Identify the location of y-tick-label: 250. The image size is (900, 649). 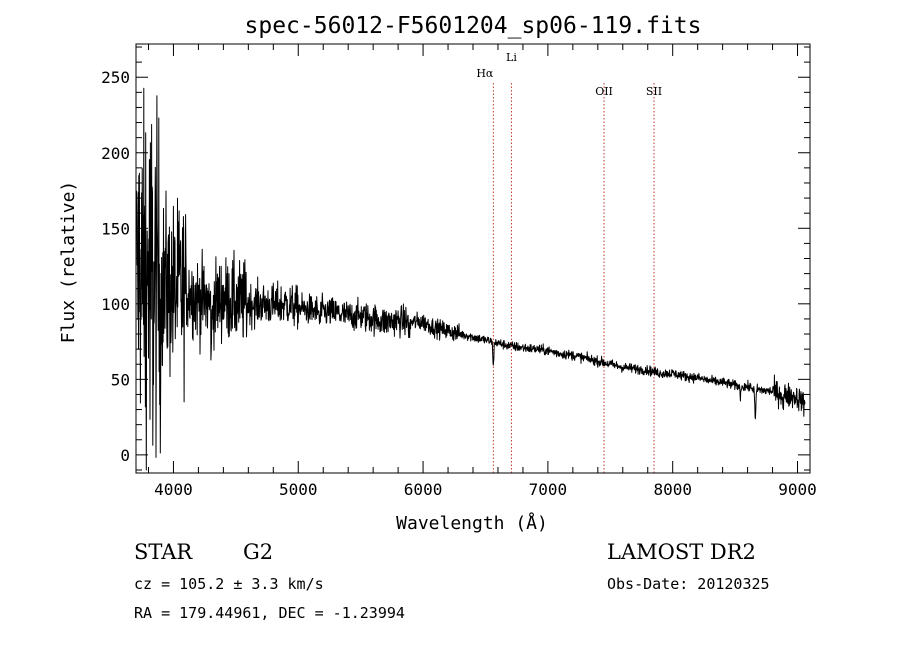
(115, 77).